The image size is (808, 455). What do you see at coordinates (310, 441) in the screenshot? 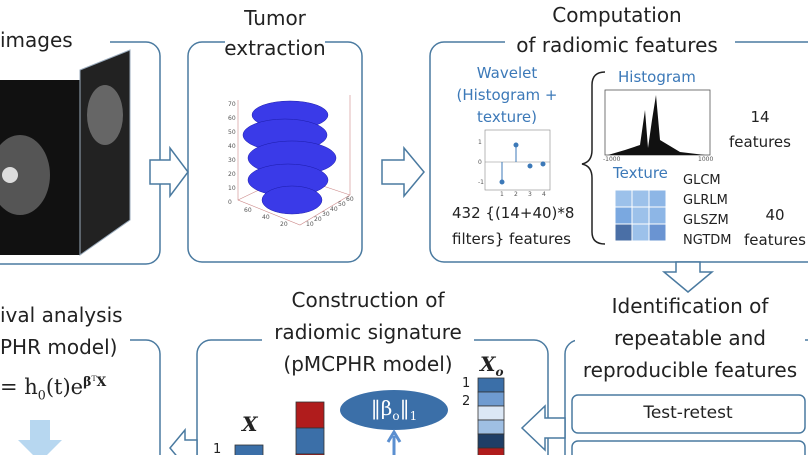
I see `beta-cell` at bounding box center [310, 441].